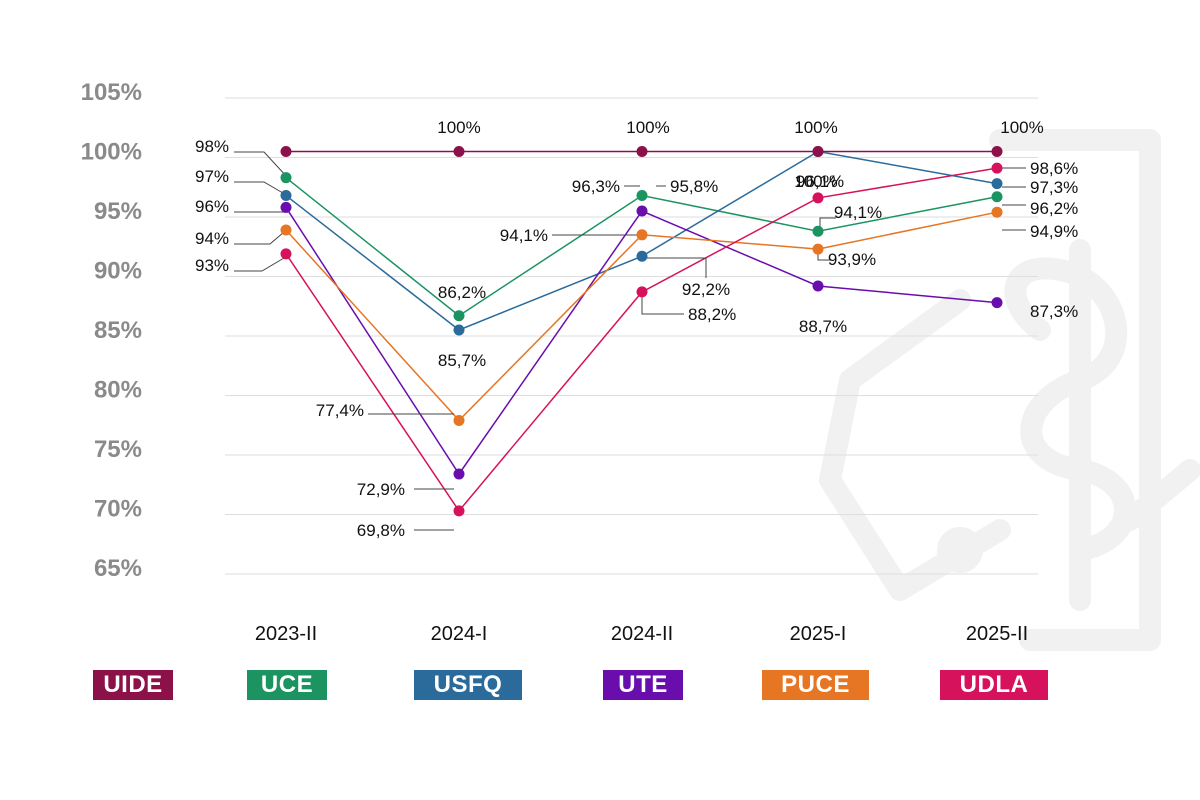 The image size is (1200, 800). What do you see at coordinates (1054, 311) in the screenshot?
I see `data-label-ute: 87,3%` at bounding box center [1054, 311].